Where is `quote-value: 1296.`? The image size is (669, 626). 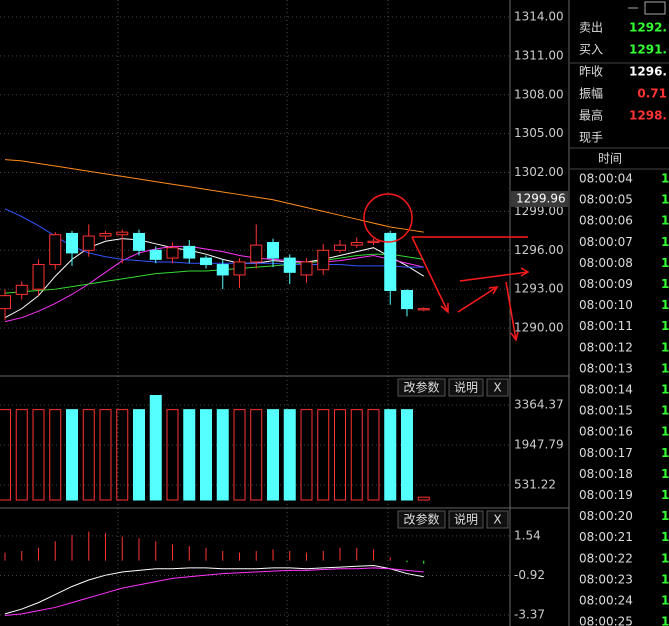 quote-value: 1296. is located at coordinates (648, 72).